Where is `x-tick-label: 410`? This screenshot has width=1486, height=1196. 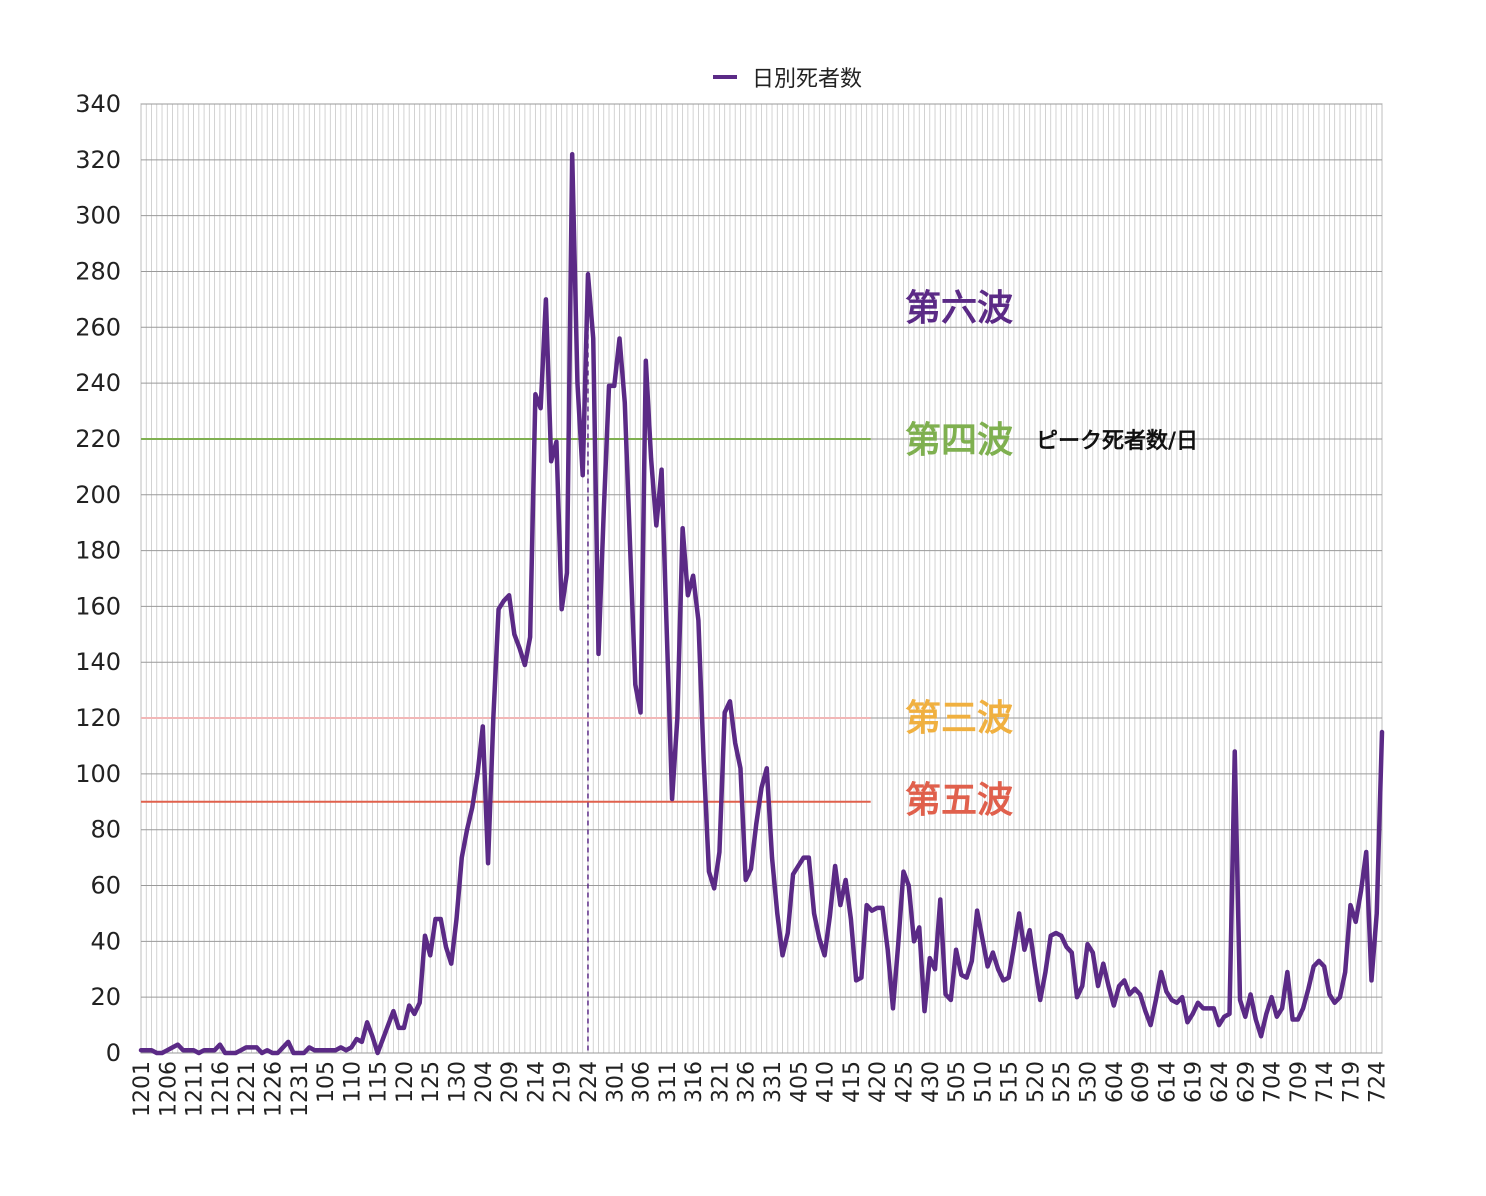
x-tick-label: 410 is located at coordinates (826, 1082).